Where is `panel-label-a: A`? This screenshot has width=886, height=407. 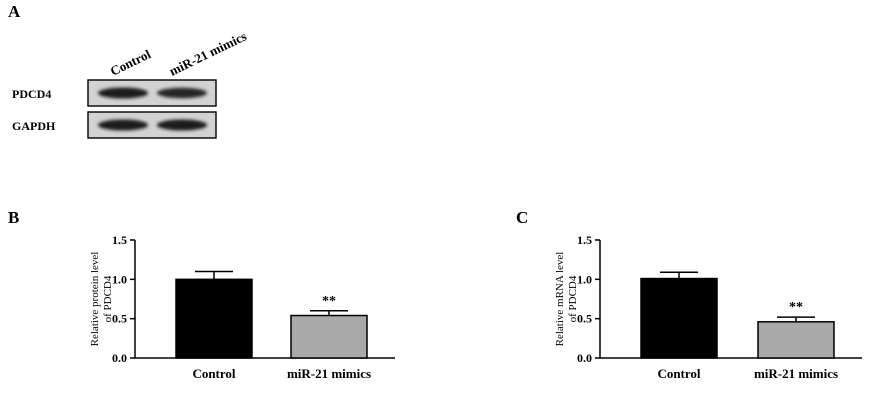 panel-label-a: A is located at coordinates (14, 11).